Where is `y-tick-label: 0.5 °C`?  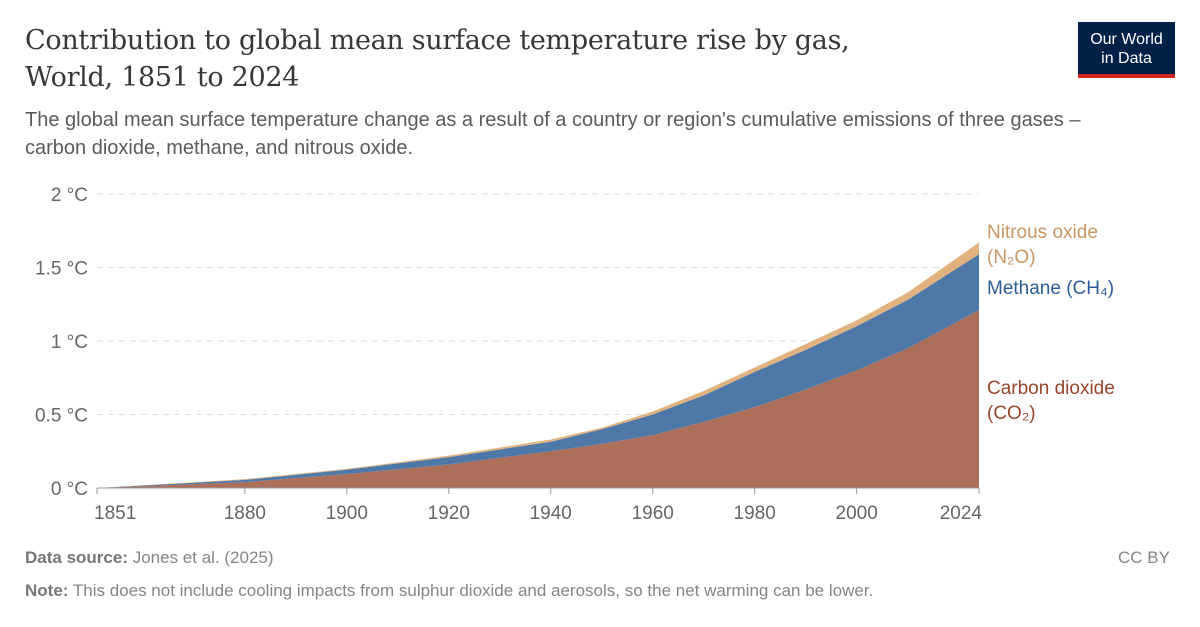
y-tick-label: 0.5 °C is located at coordinates (61, 416).